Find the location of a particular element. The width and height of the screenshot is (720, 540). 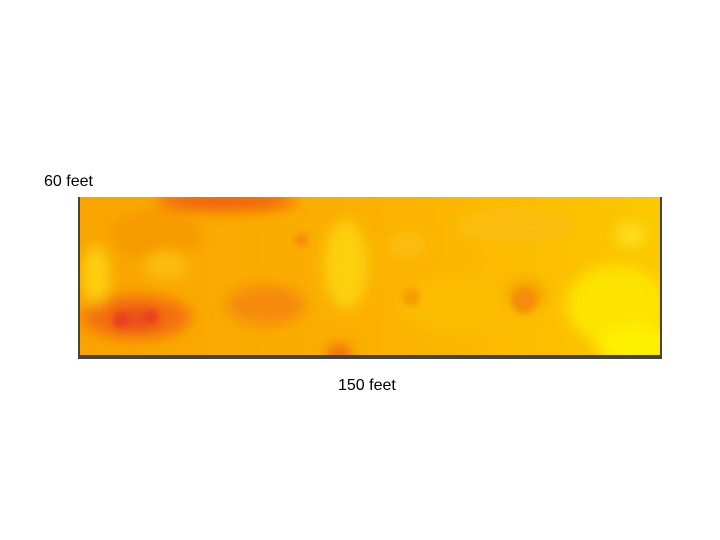

width-label: 150 feet is located at coordinates (367, 385).